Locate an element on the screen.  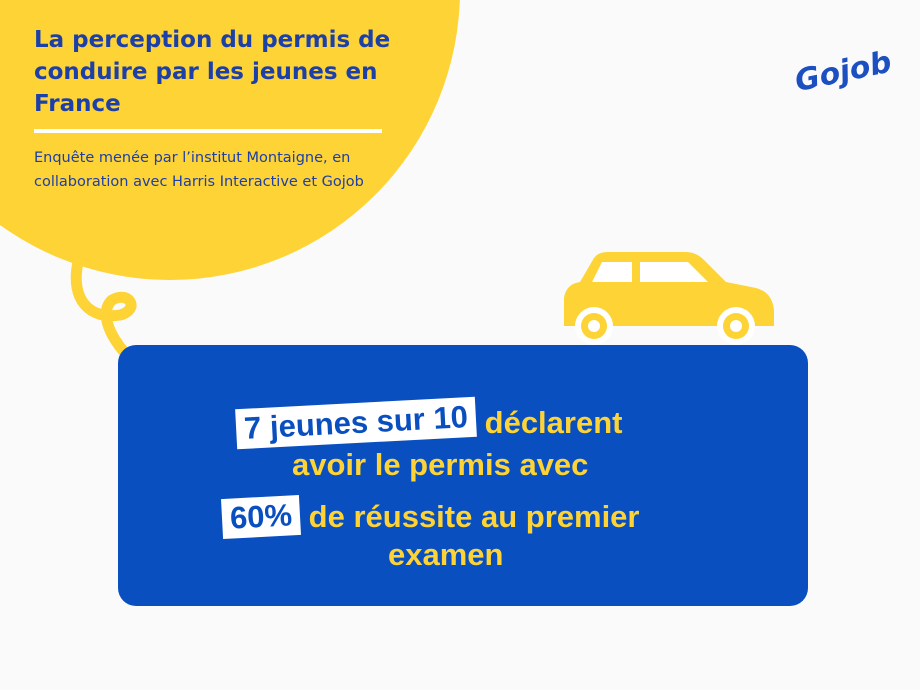
stat-text-1: déclarent is located at coordinates (553, 422).